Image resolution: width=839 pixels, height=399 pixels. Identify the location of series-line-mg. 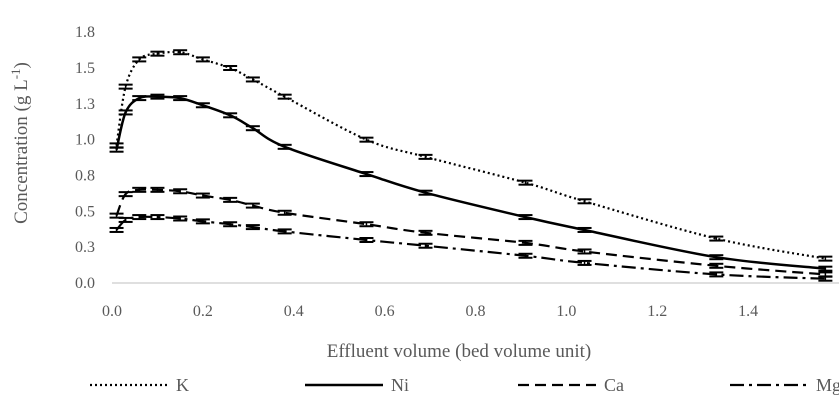
(470, 247).